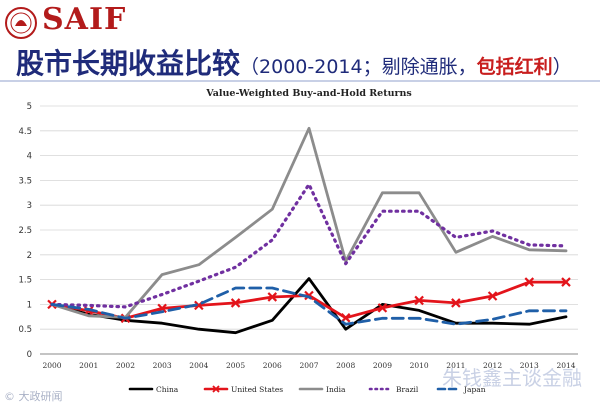 This screenshot has width=600, height=410. What do you see at coordinates (512, 378) in the screenshot?
I see `wechat-watermark: 朱钱鑫主谈金融` at bounding box center [512, 378].